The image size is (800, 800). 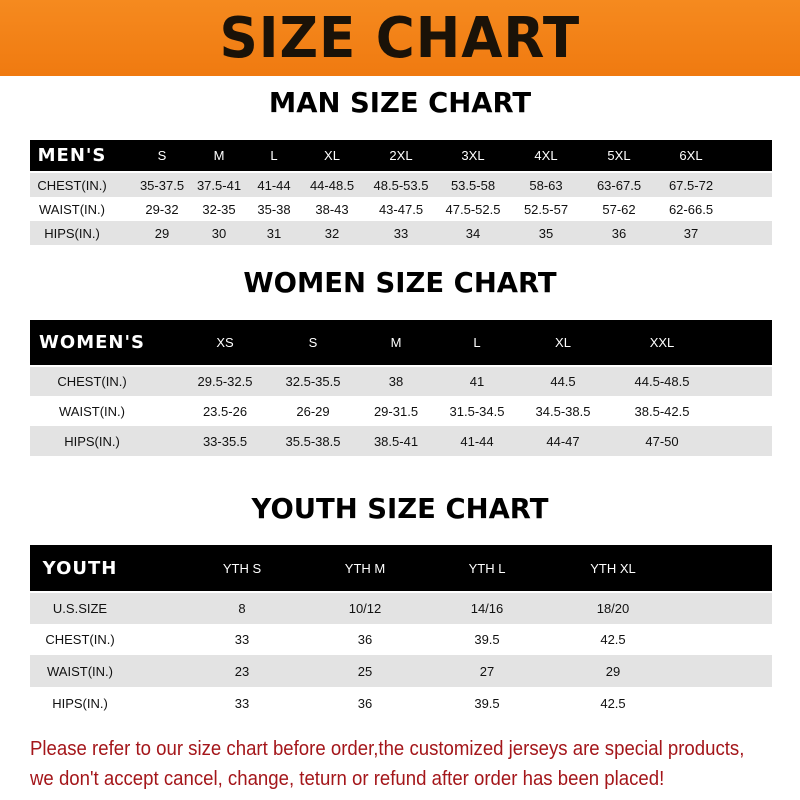 What do you see at coordinates (242, 608) in the screenshot?
I see `table-cell: 8` at bounding box center [242, 608].